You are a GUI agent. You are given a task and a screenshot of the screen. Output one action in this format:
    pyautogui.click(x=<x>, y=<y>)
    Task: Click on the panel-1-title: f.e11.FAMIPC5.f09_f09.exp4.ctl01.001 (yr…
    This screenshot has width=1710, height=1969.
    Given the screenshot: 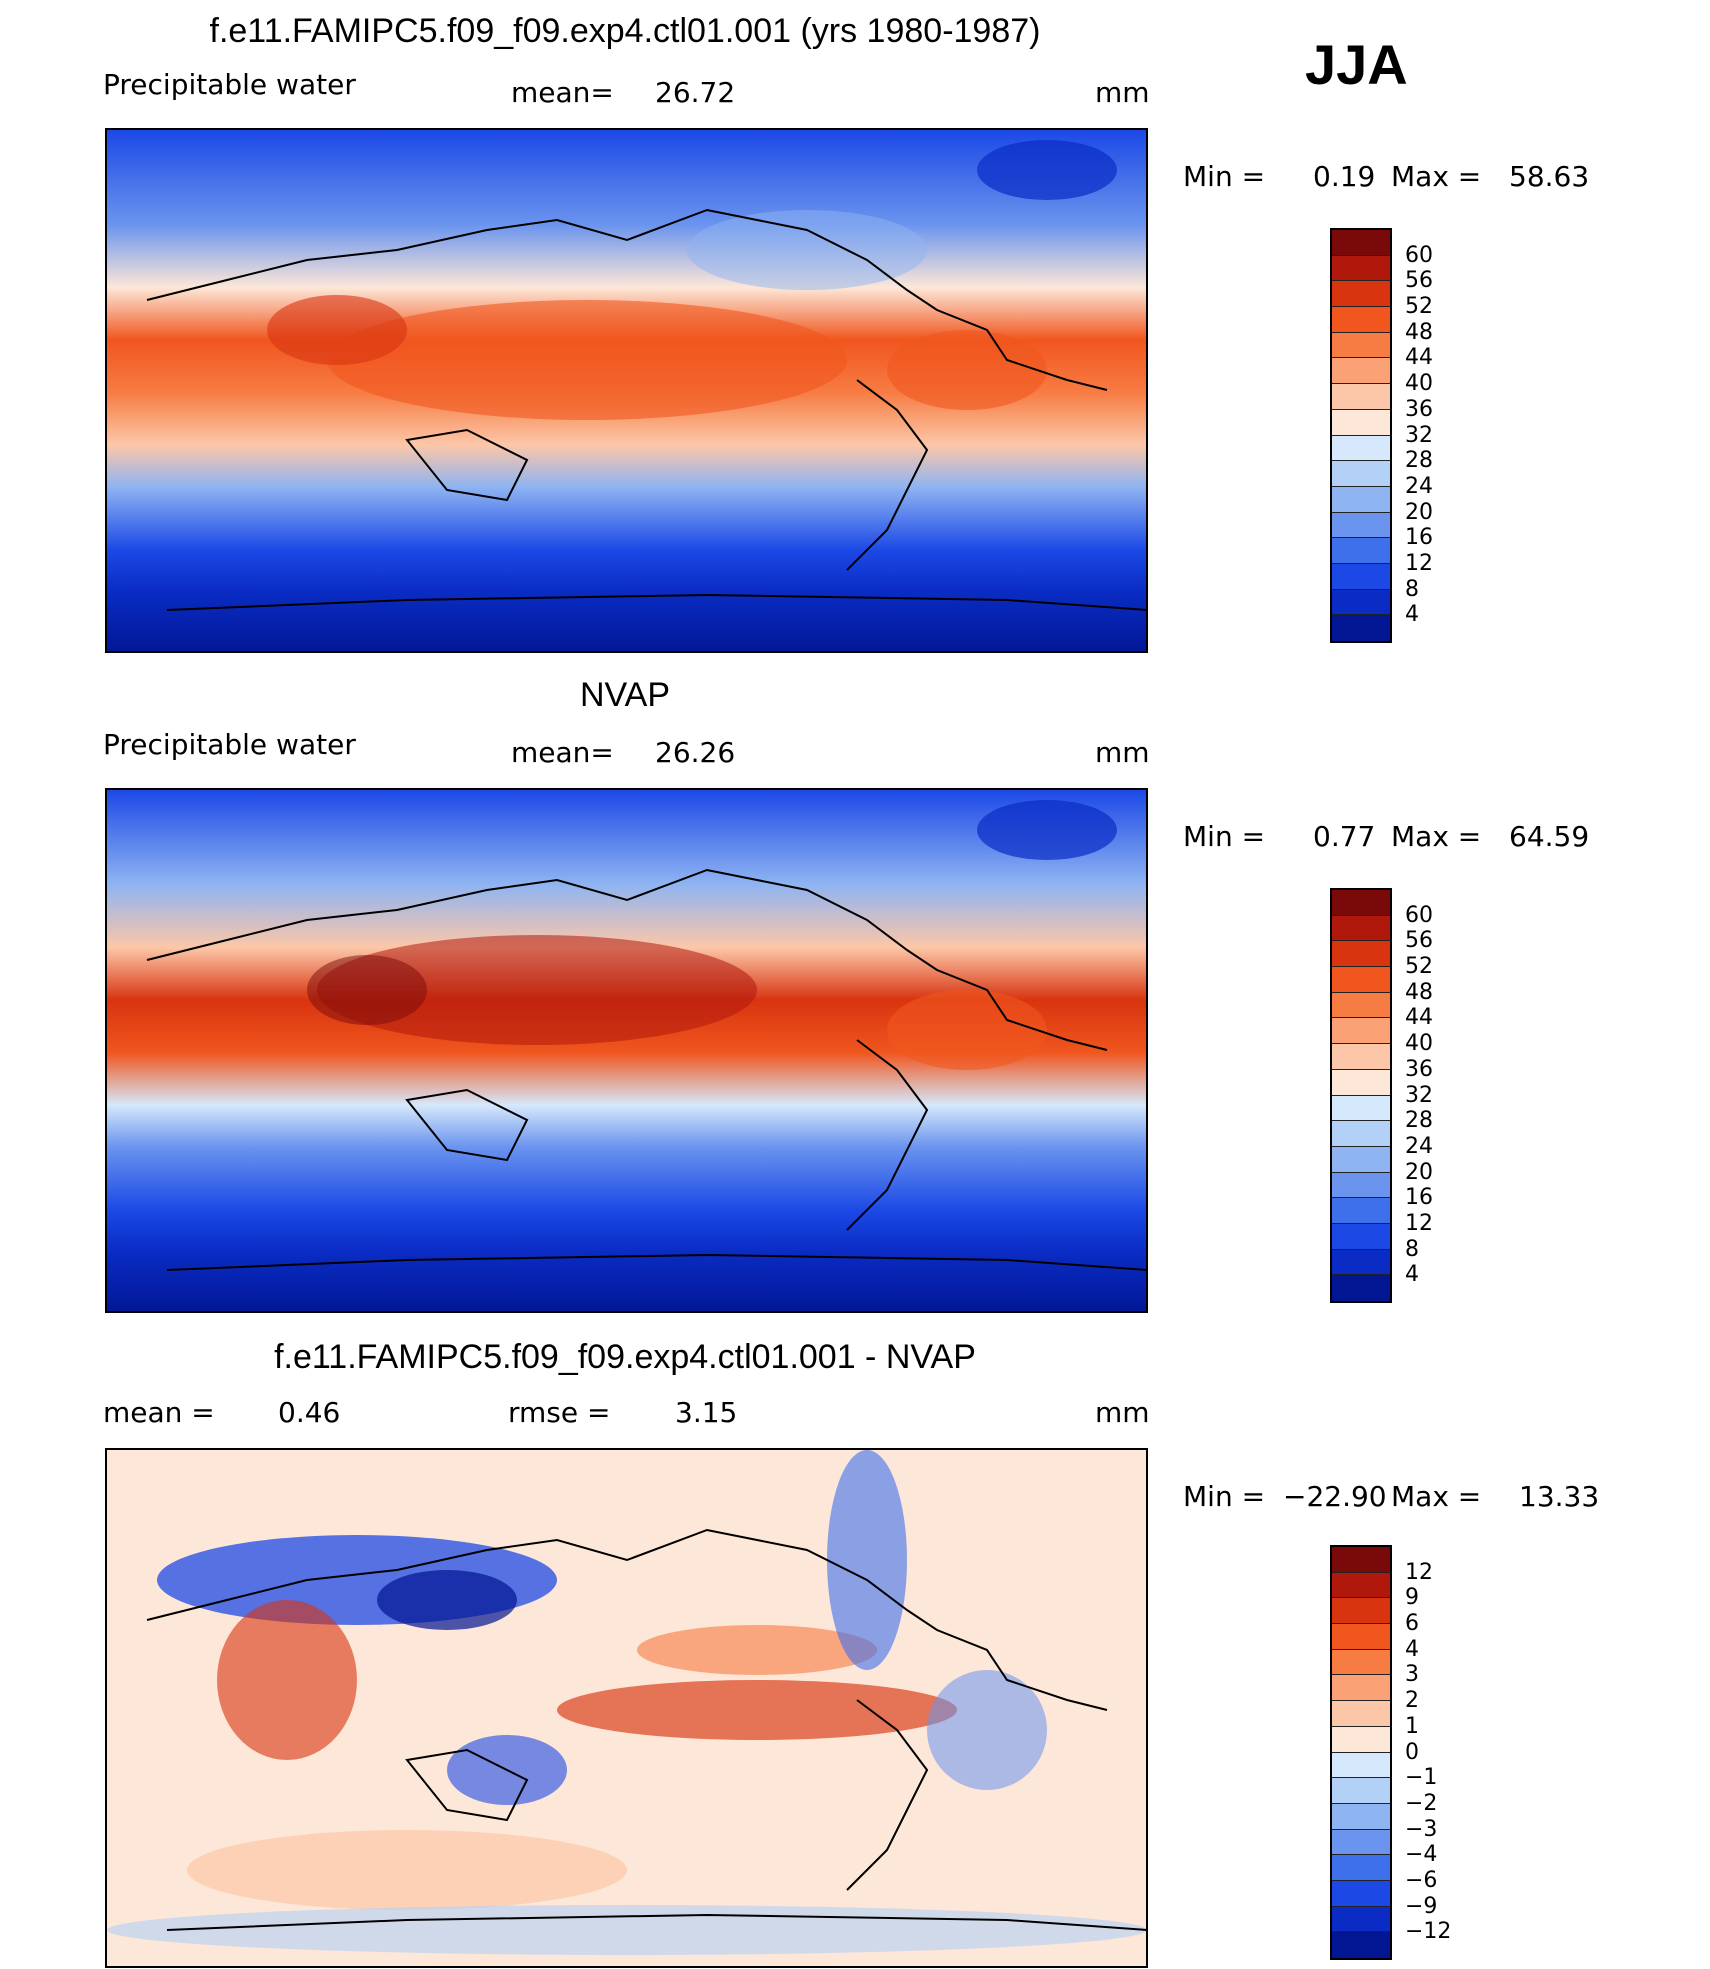 What is the action you would take?
    pyautogui.click(x=625, y=31)
    